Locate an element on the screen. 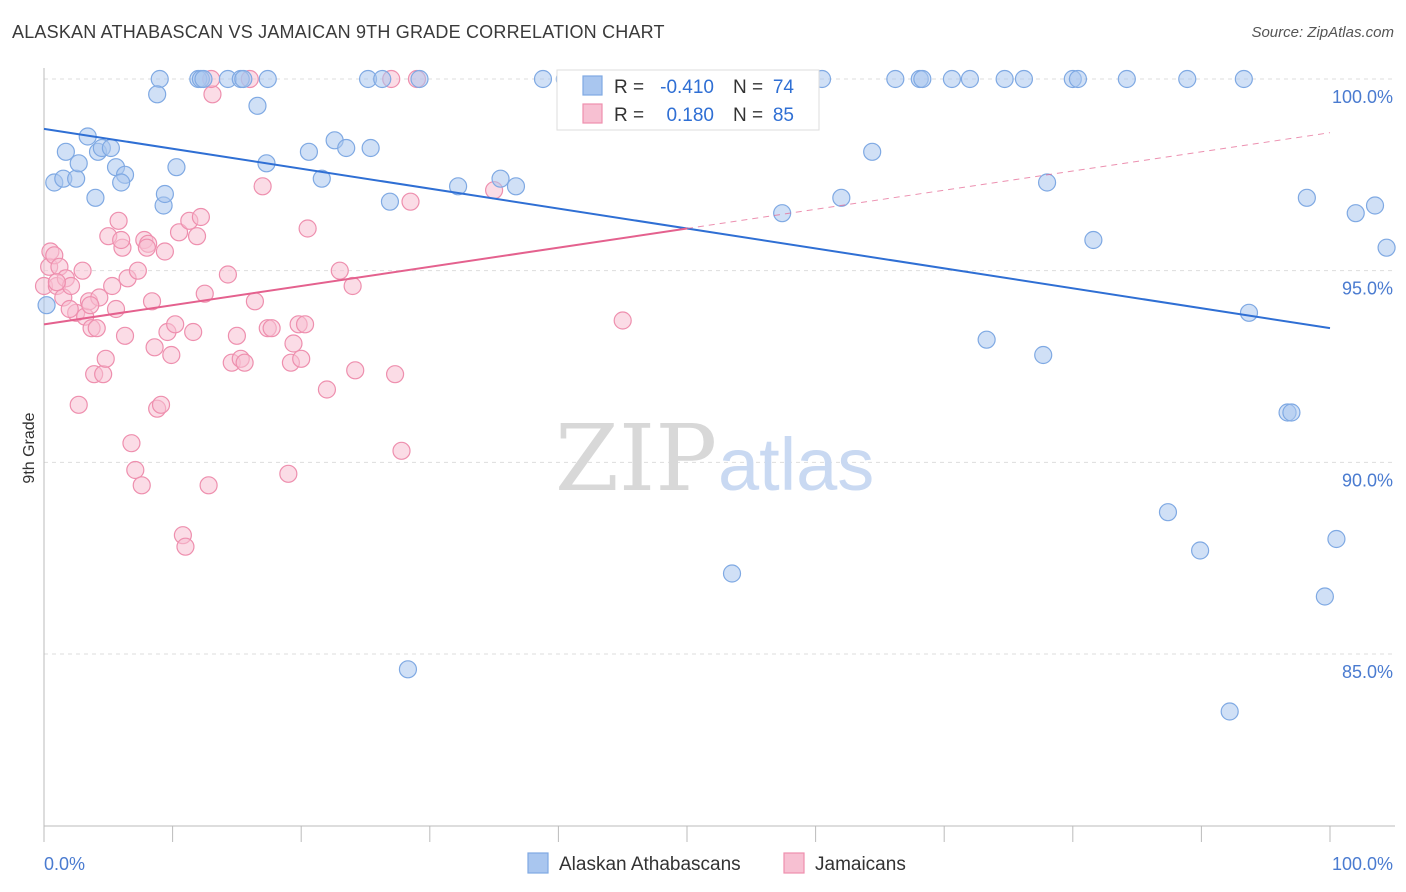 The height and width of the screenshot is (892, 1406). bottom-legend-swatch-pink is located at coordinates (794, 863).